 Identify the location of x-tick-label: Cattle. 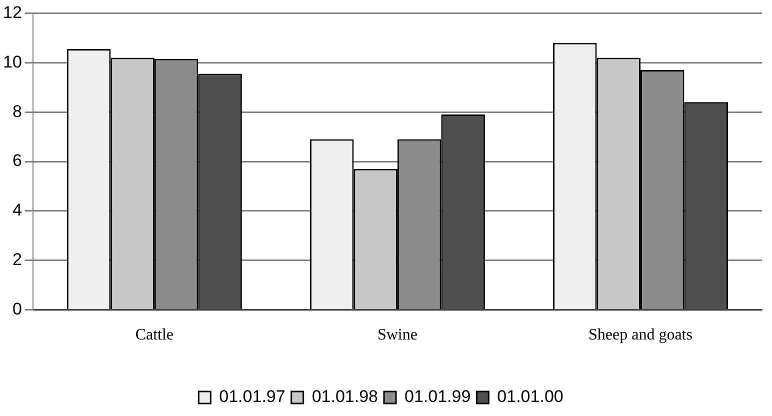
(154, 335).